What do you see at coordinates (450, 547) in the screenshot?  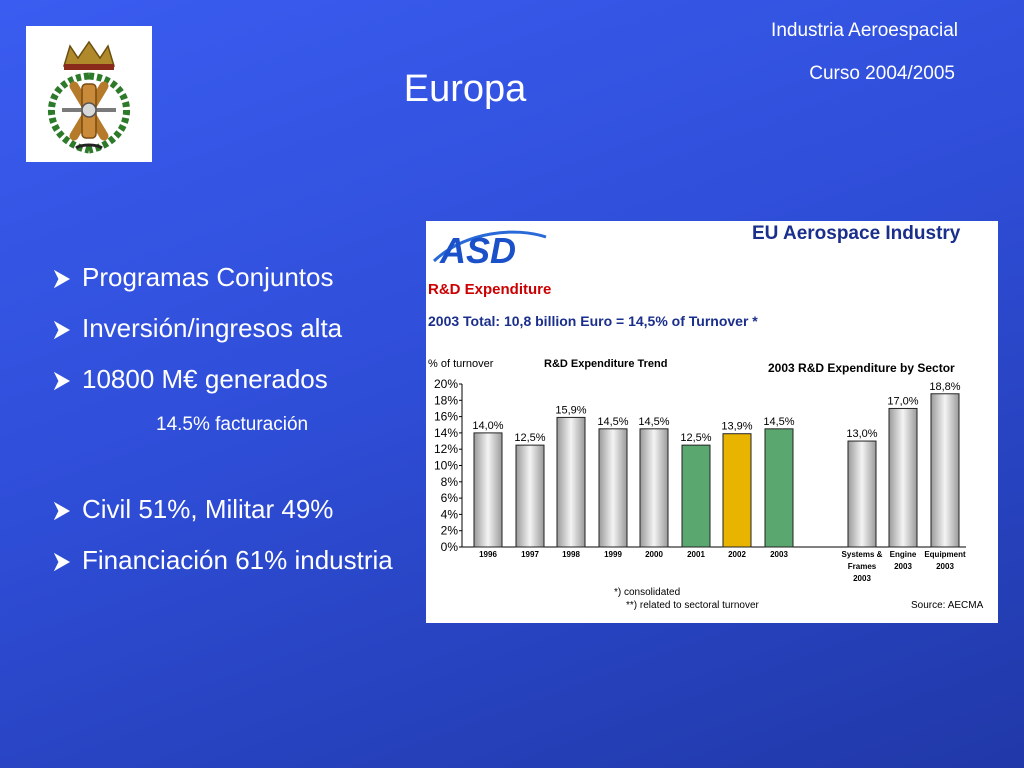 I see `y-tick-label: 0%` at bounding box center [450, 547].